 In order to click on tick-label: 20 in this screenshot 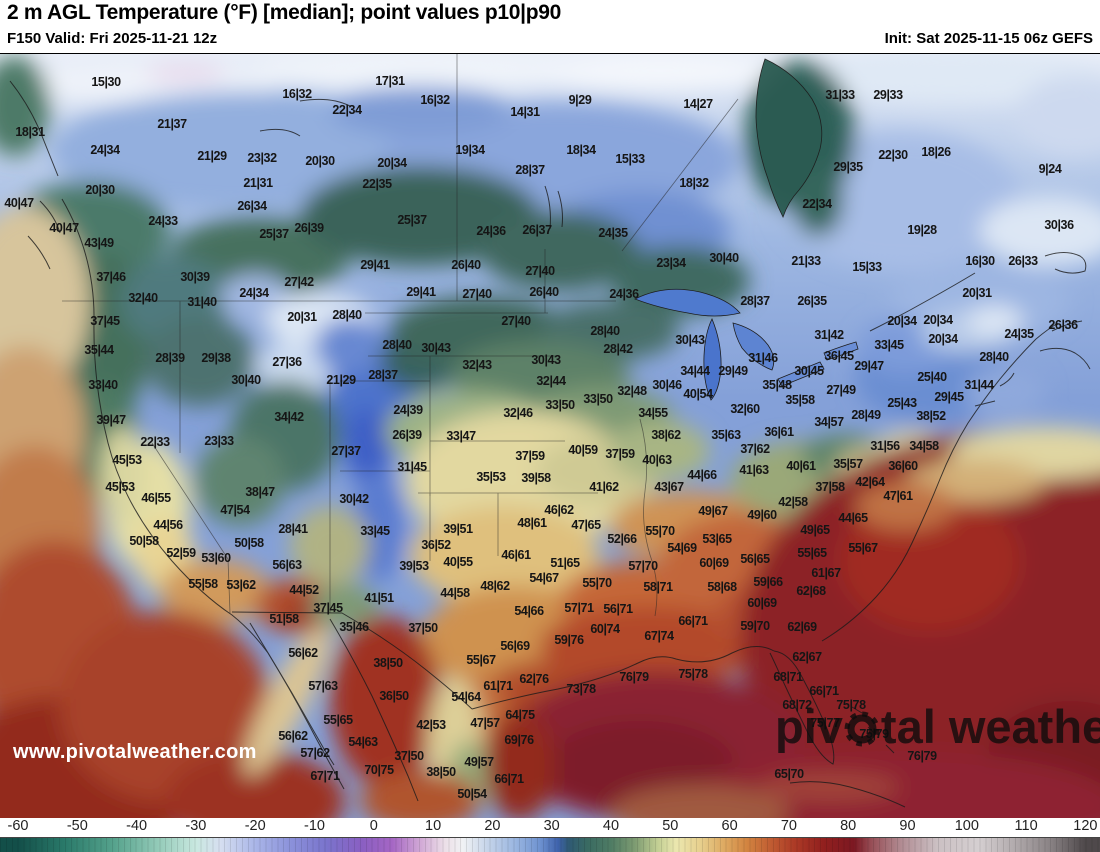, I will do `click(492, 826)`.